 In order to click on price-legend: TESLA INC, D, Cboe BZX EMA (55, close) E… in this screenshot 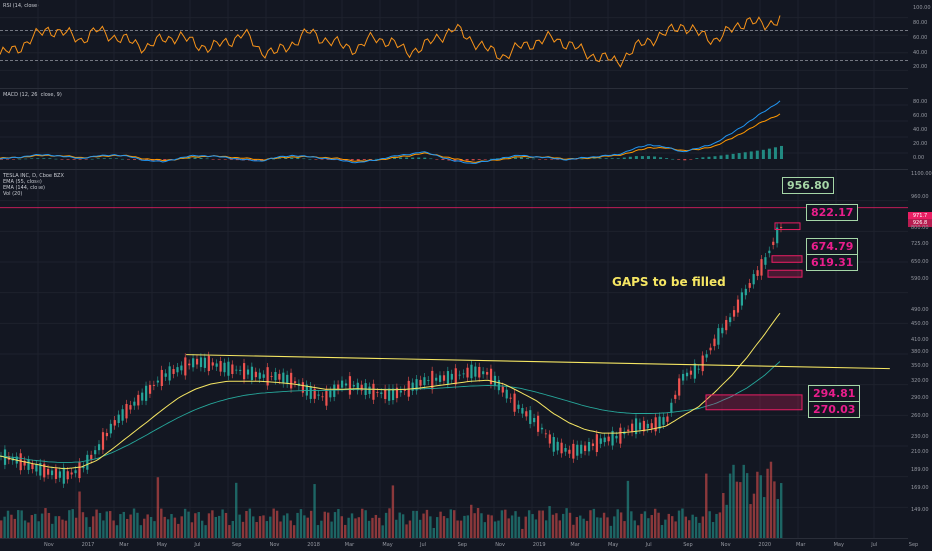, I will do `click(33, 185)`.